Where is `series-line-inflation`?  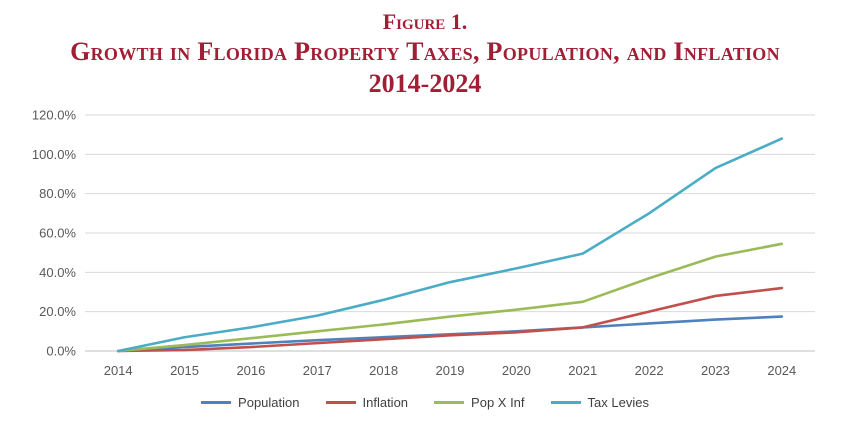 series-line-inflation is located at coordinates (450, 319).